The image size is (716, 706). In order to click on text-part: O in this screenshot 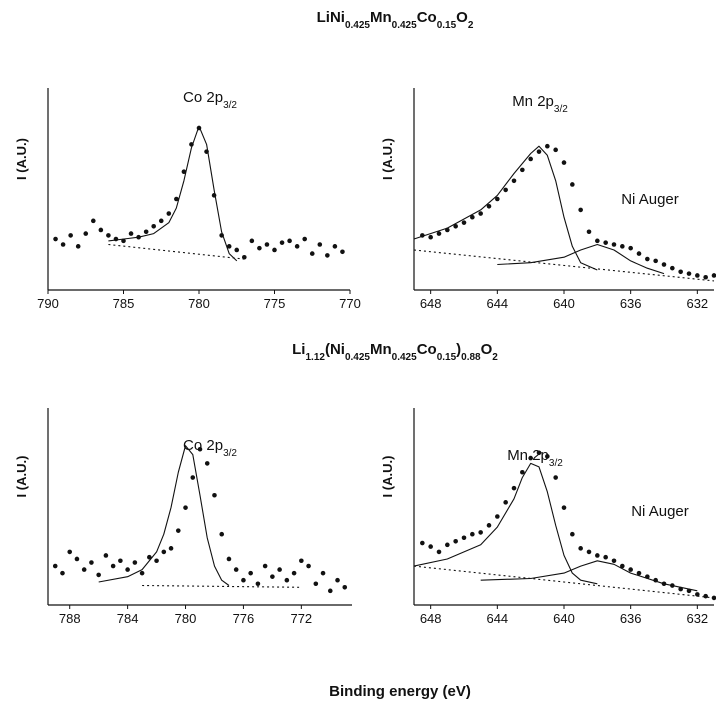, I will do `click(487, 349)`.